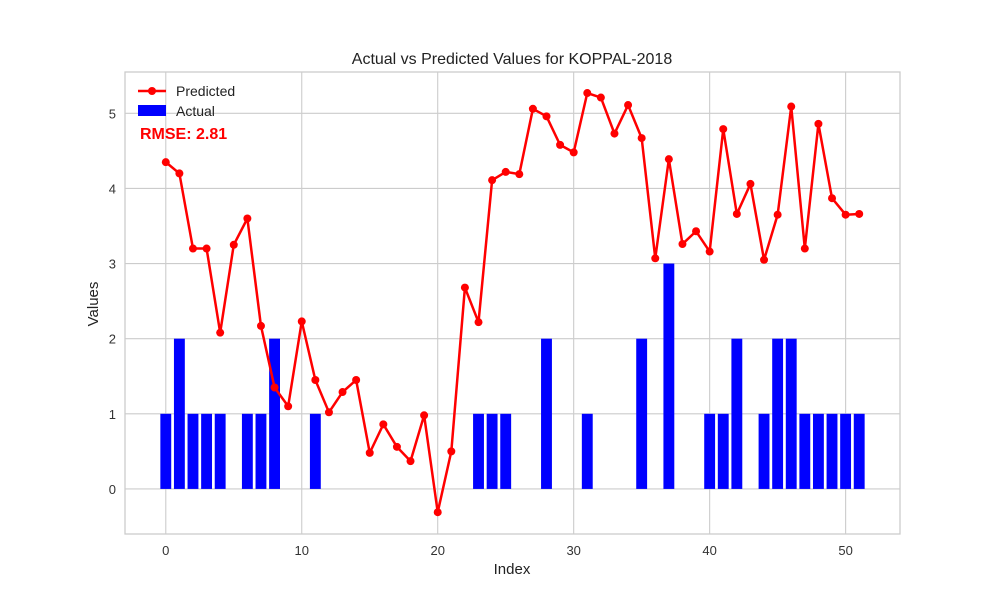 This screenshot has width=1000, height=600. What do you see at coordinates (186, 101) in the screenshot?
I see `legend: Predicted Actual` at bounding box center [186, 101].